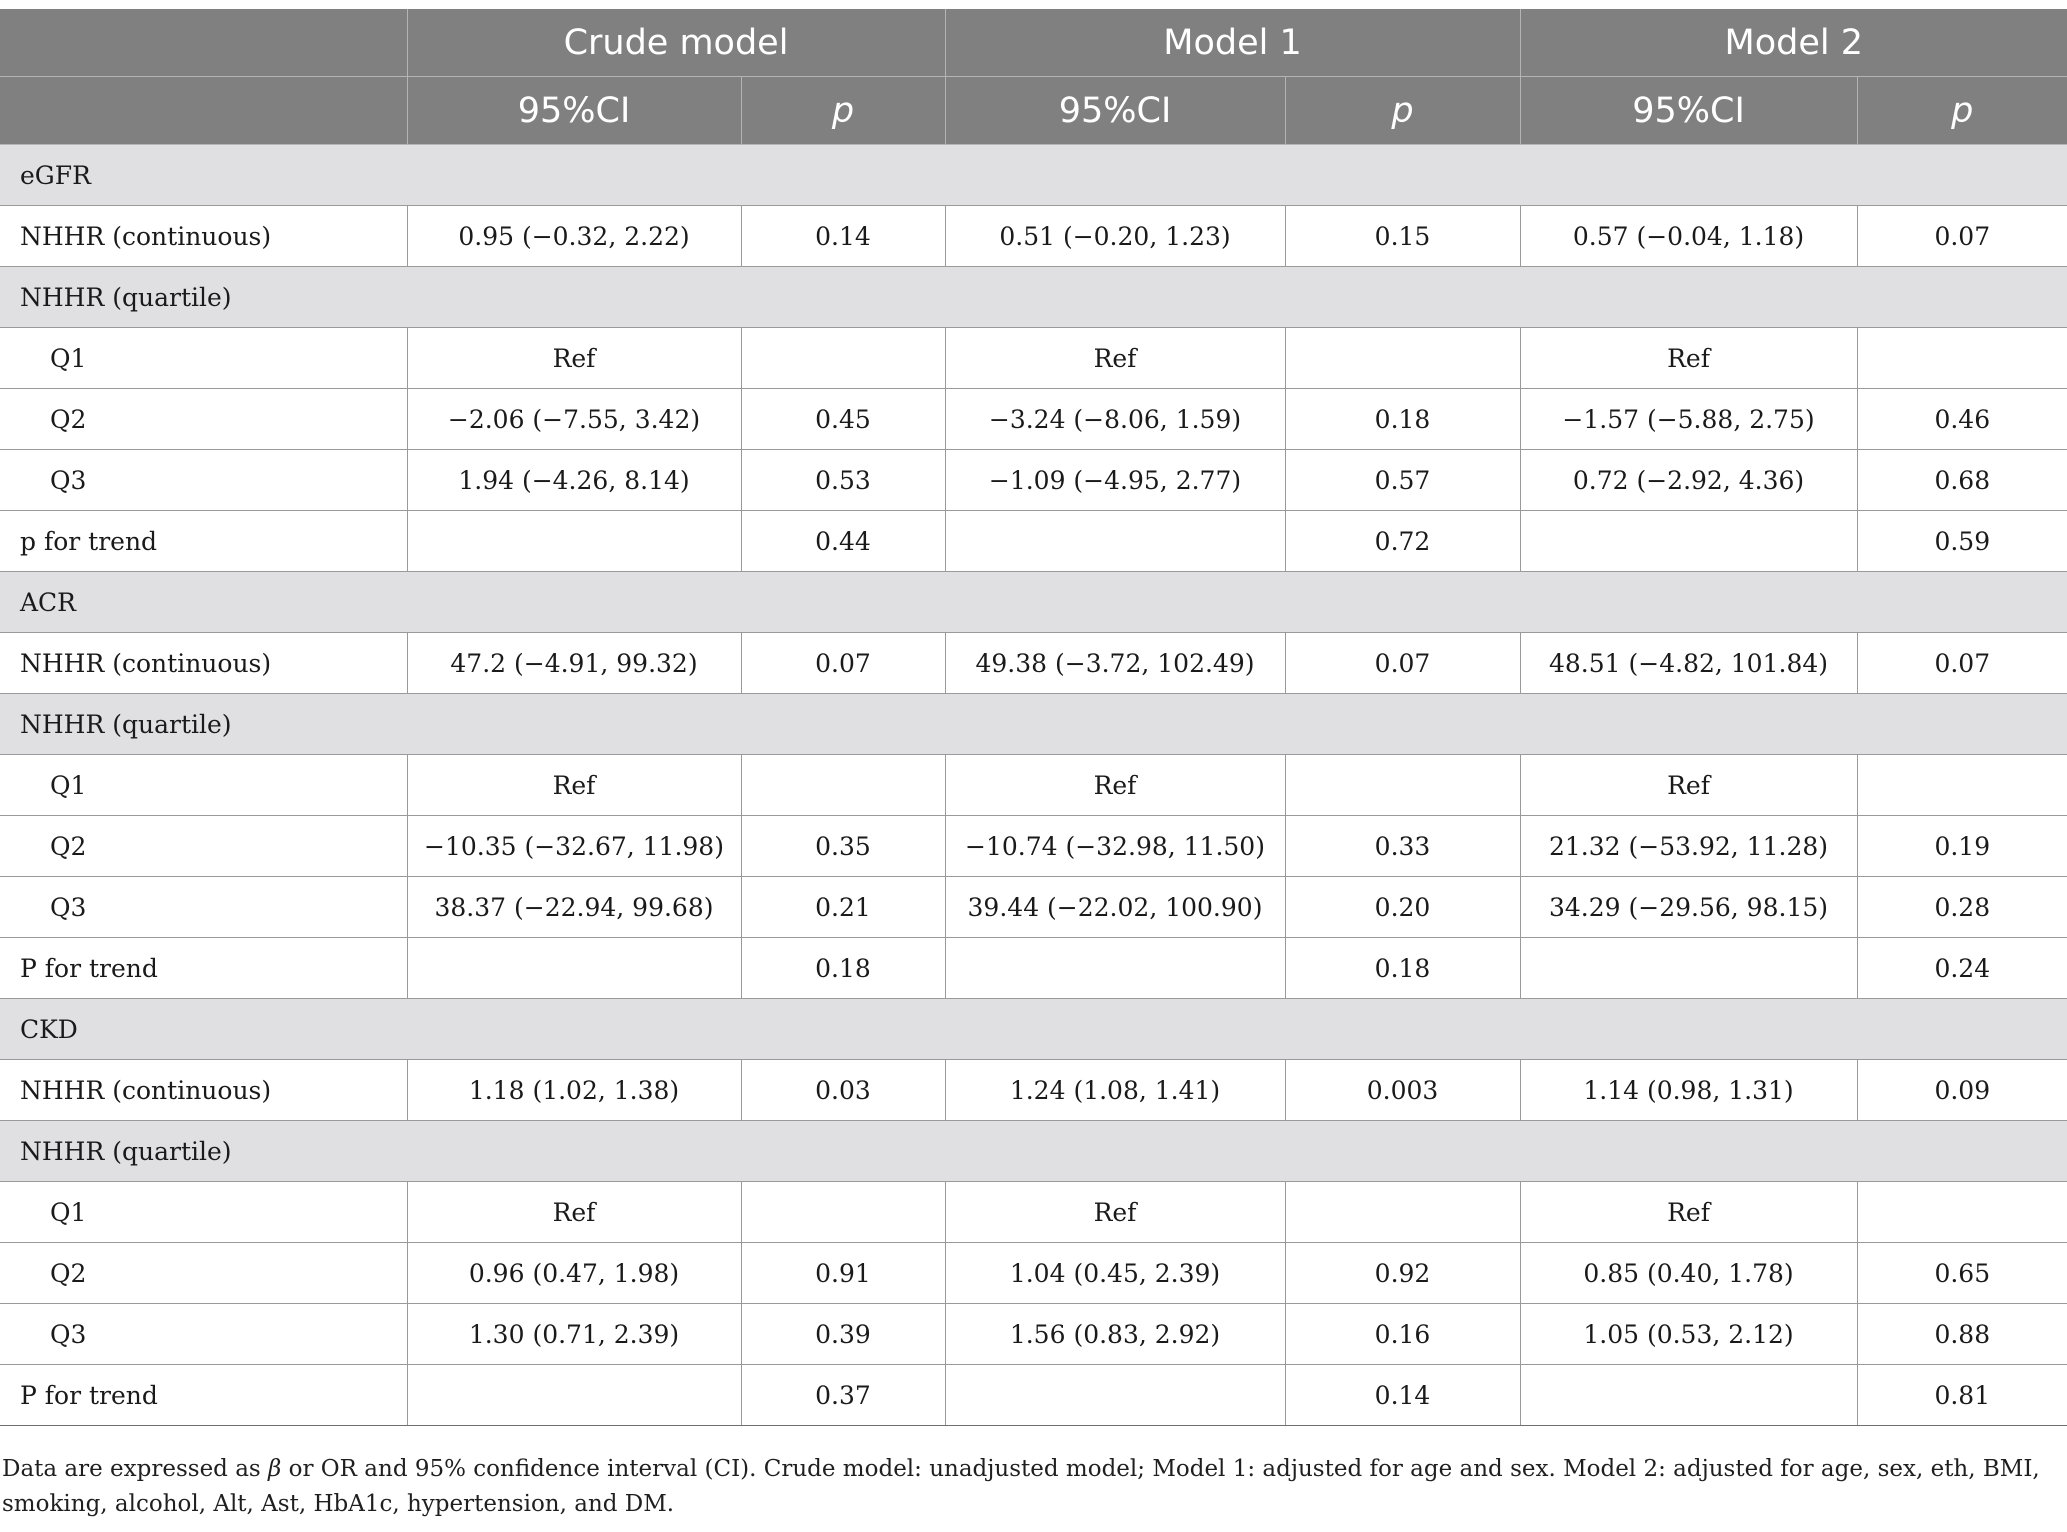 This screenshot has width=2067, height=1532. I want to click on section-row: CKD, so click(1033, 1029).